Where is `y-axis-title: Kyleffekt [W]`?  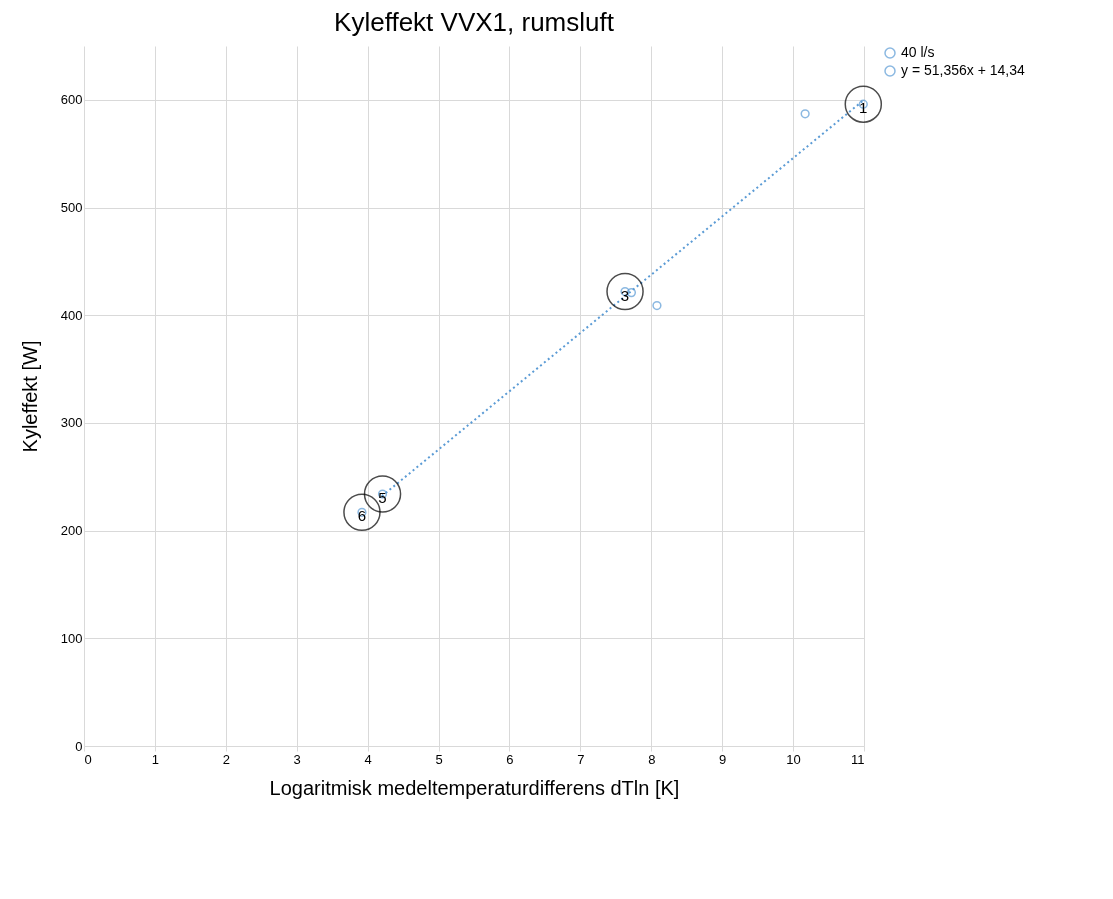 y-axis-title: Kyleffekt [W] is located at coordinates (29, 396).